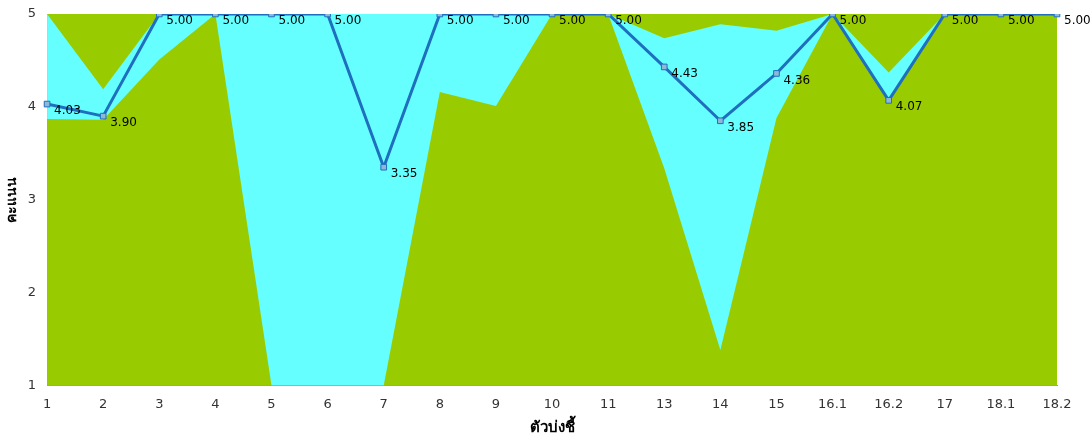 The height and width of the screenshot is (441, 1091). Describe the element at coordinates (1001, 403) in the screenshot. I see `x-tick-label: 18.1` at that location.